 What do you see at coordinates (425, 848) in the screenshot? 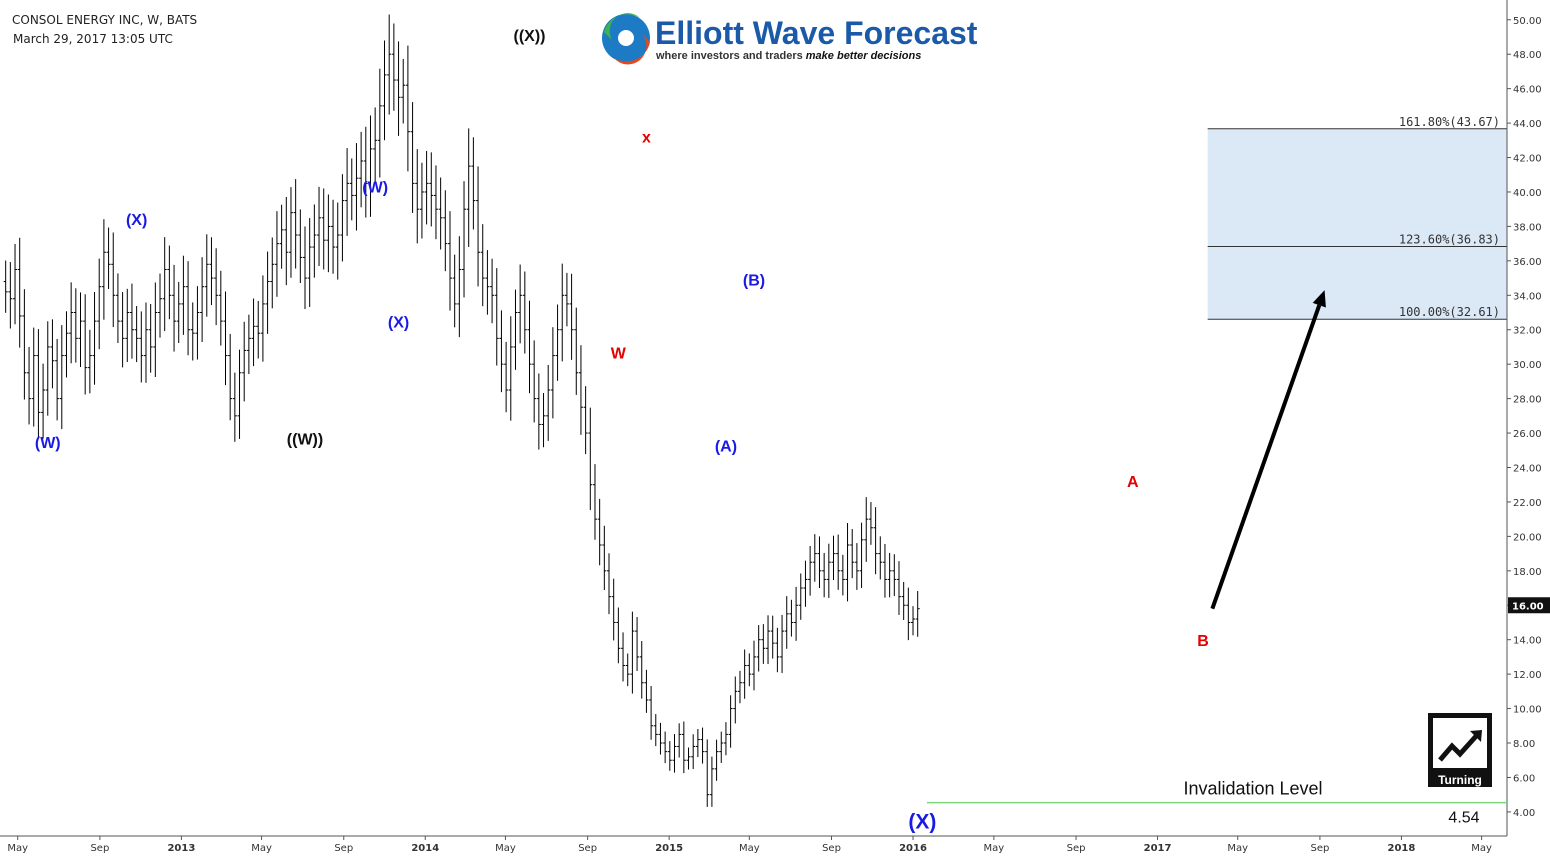
I see `x-tick-label: 2014` at bounding box center [425, 848].